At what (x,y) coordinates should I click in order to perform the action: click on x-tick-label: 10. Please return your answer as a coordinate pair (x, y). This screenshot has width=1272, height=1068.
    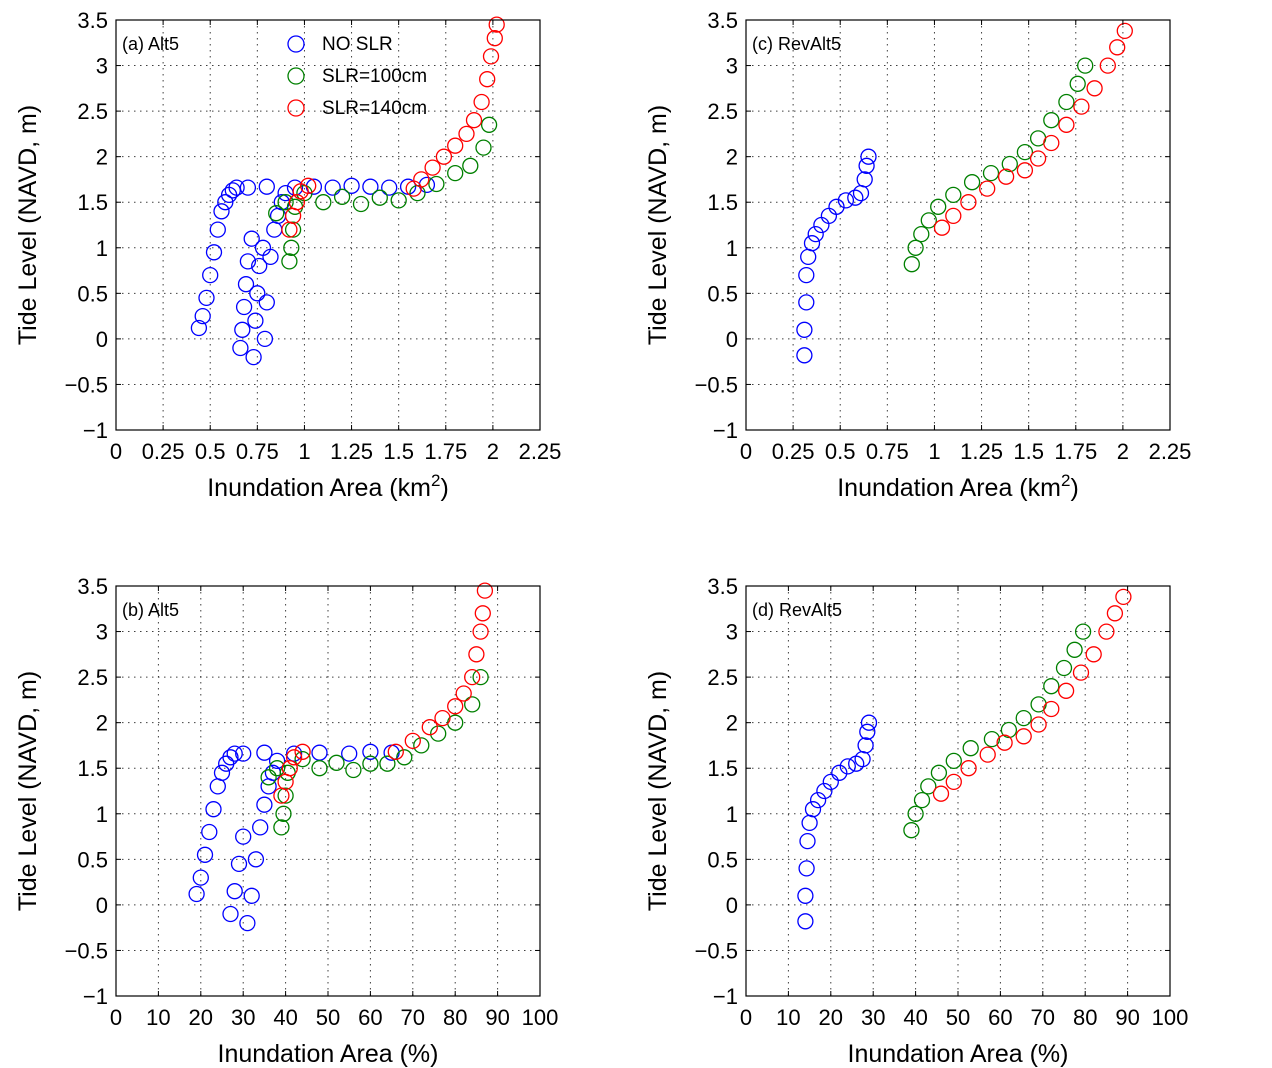
    Looking at the image, I should click on (788, 1017).